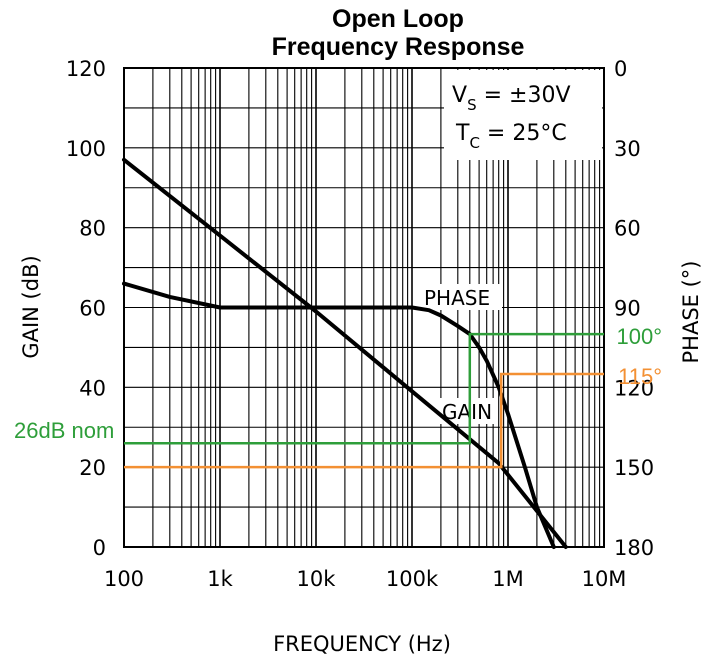  What do you see at coordinates (86, 149) in the screenshot?
I see `gain-tick-label: 100` at bounding box center [86, 149].